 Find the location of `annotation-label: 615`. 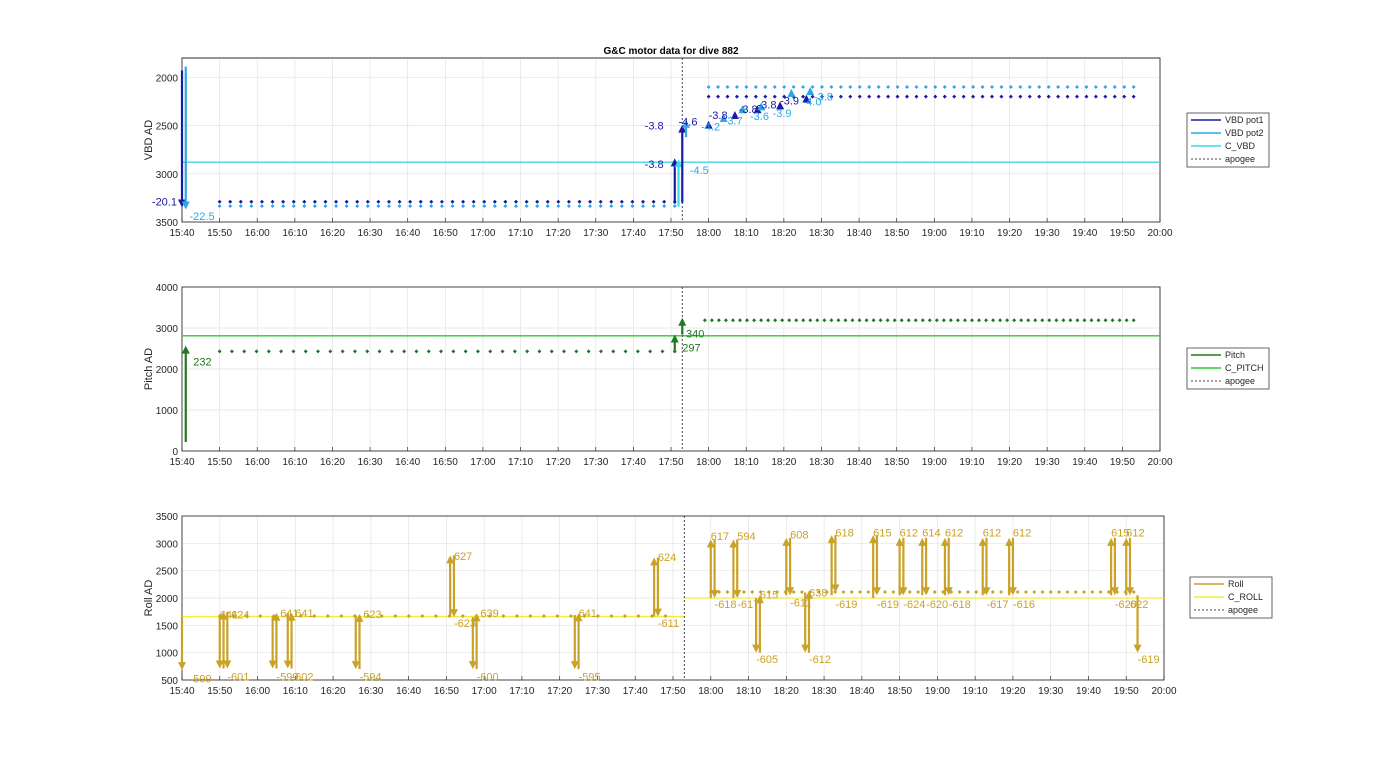

annotation-label: 615 is located at coordinates (882, 533).